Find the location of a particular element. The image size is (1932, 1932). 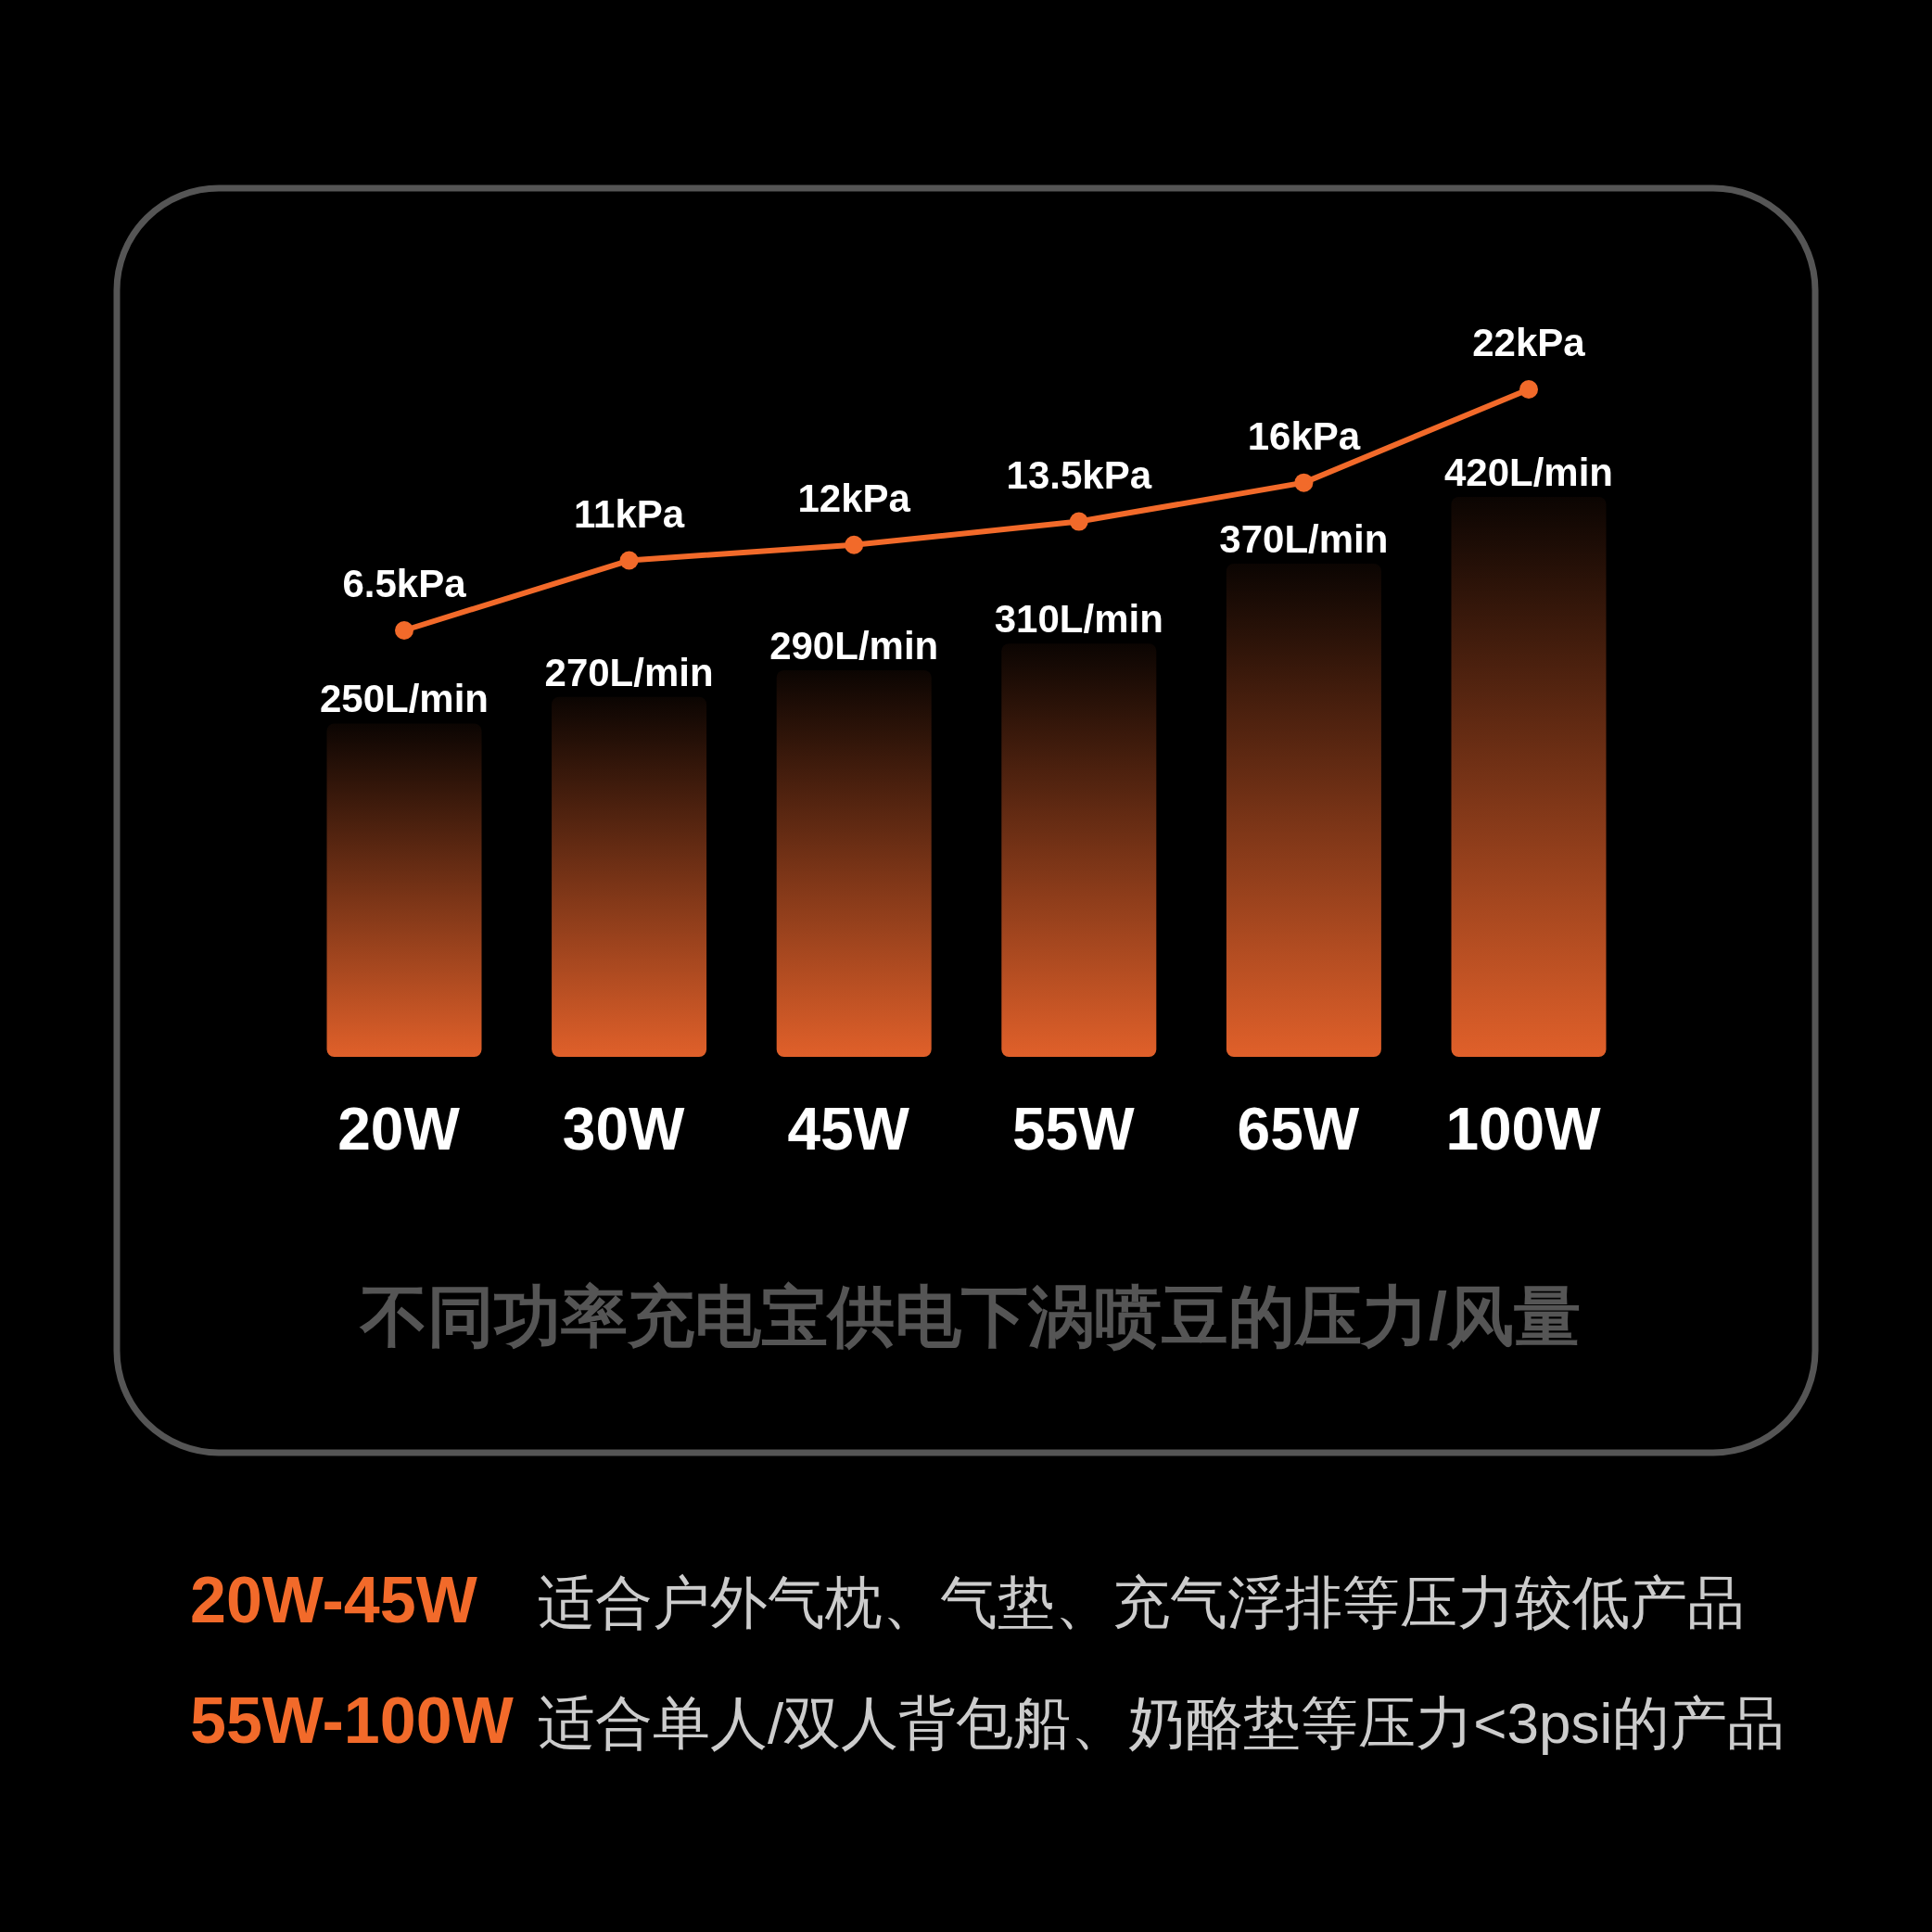

data-label: 16kPa is located at coordinates (1304, 435).